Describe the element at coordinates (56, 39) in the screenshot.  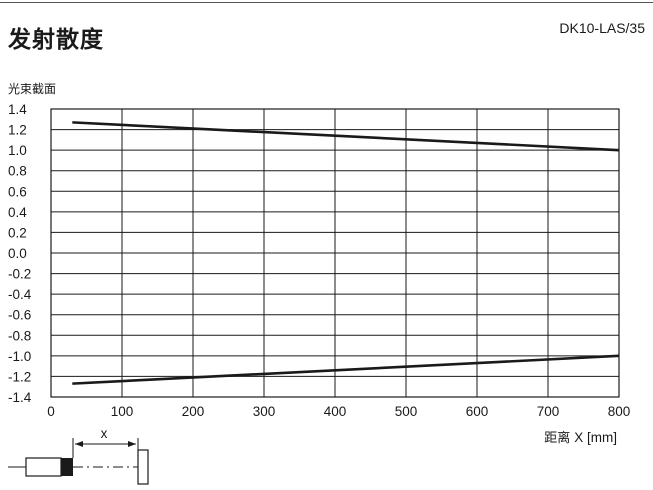
I see `page-title: 发射散度` at that location.